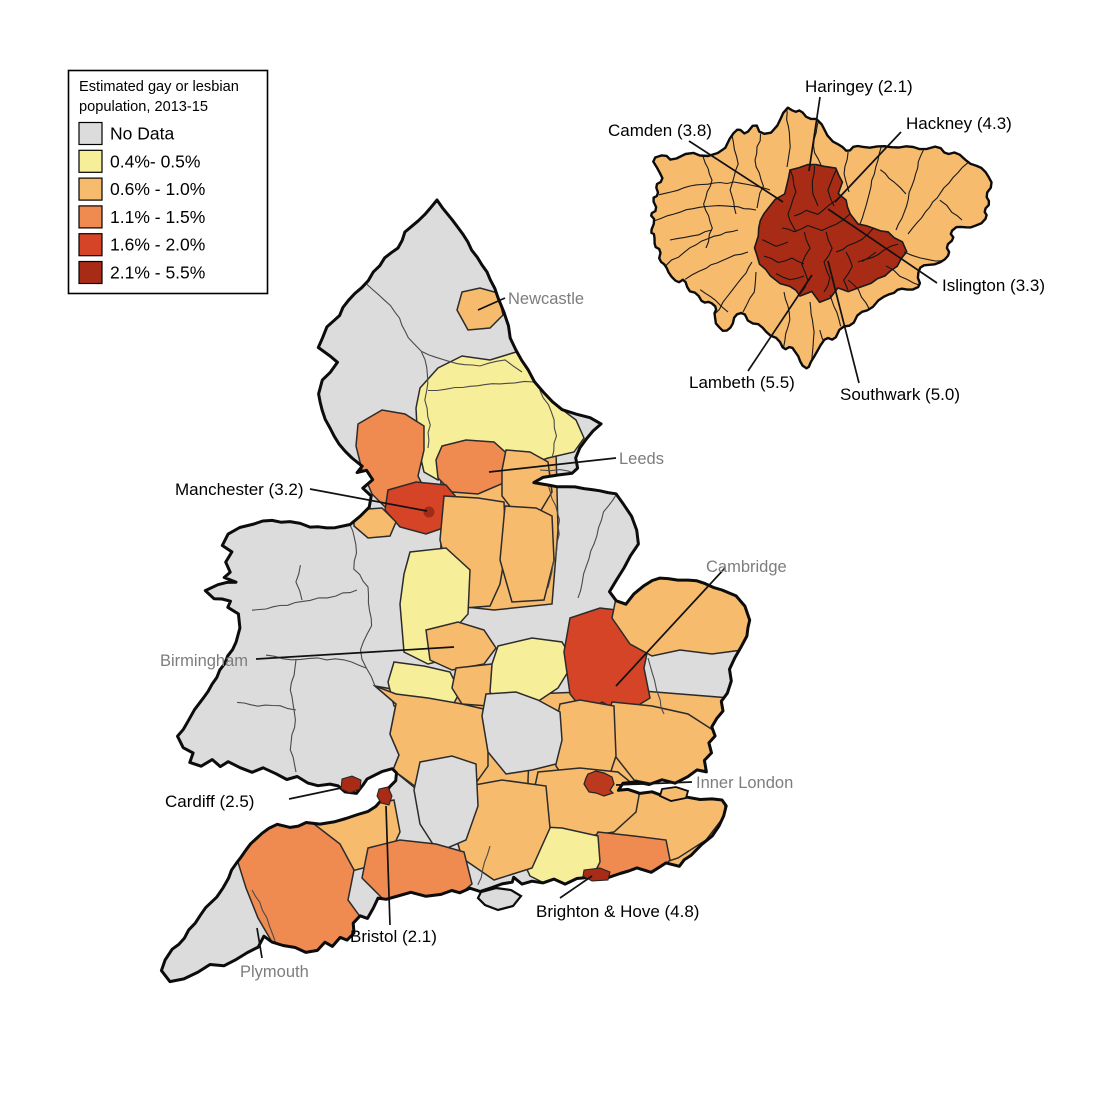 The width and height of the screenshot is (1100, 1100). Describe the element at coordinates (742, 382) in the screenshot. I see `svg-text: Lambeth (5.5)` at that location.